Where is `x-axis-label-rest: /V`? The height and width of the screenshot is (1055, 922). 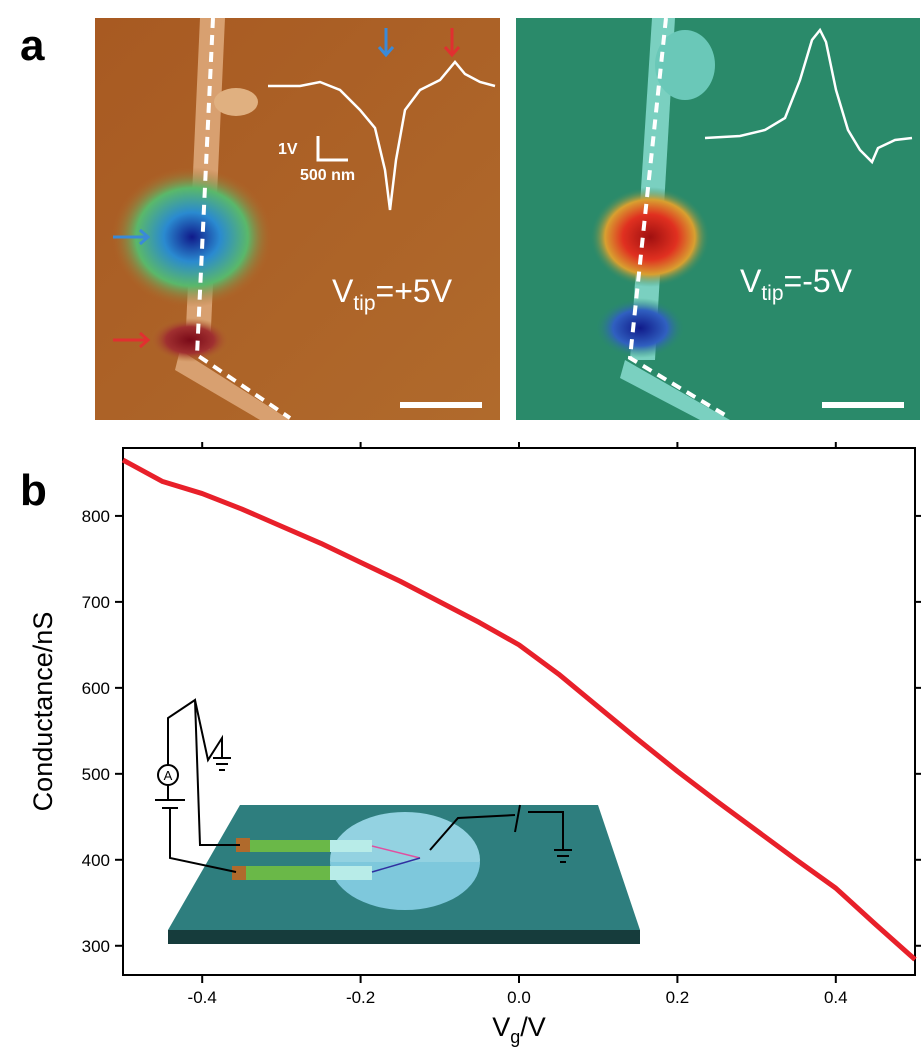
x-axis-label-rest: /V is located at coordinates (533, 1027).